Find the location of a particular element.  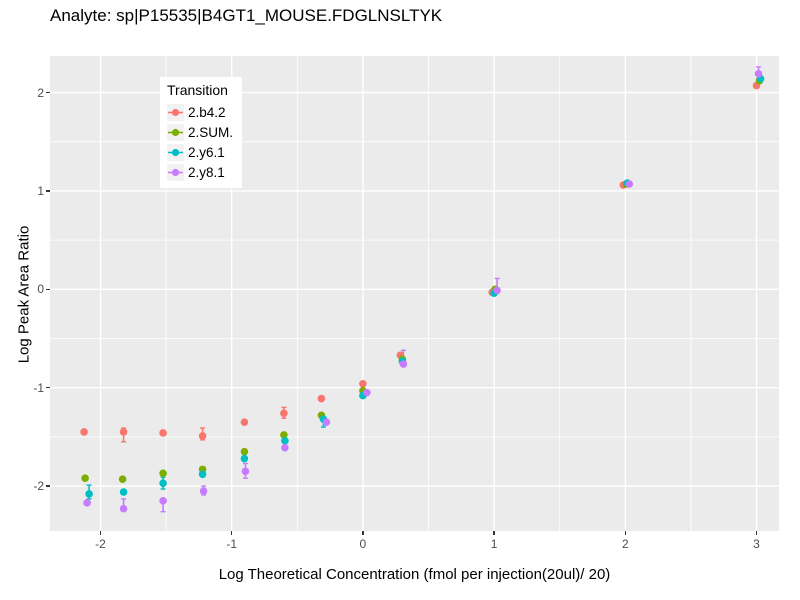

x-tick-label: 0 is located at coordinates (363, 544).